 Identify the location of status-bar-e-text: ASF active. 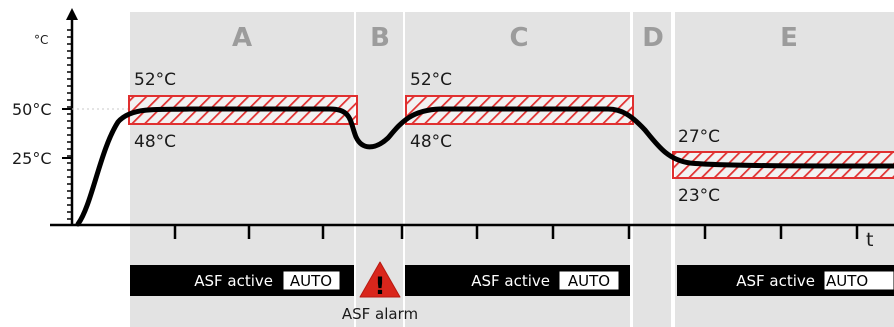
(775, 281).